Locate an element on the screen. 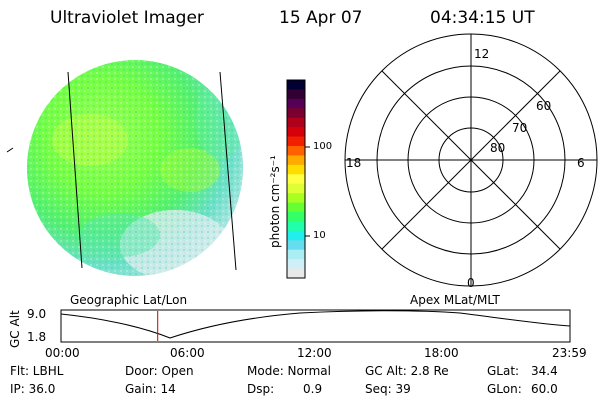 The height and width of the screenshot is (400, 600). glat-value: 34.4 is located at coordinates (544, 371).